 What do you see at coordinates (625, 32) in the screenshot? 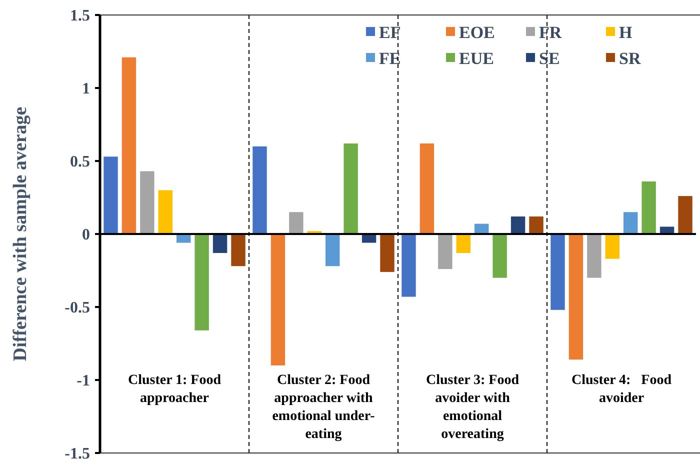
I see `legend-label: H` at bounding box center [625, 32].